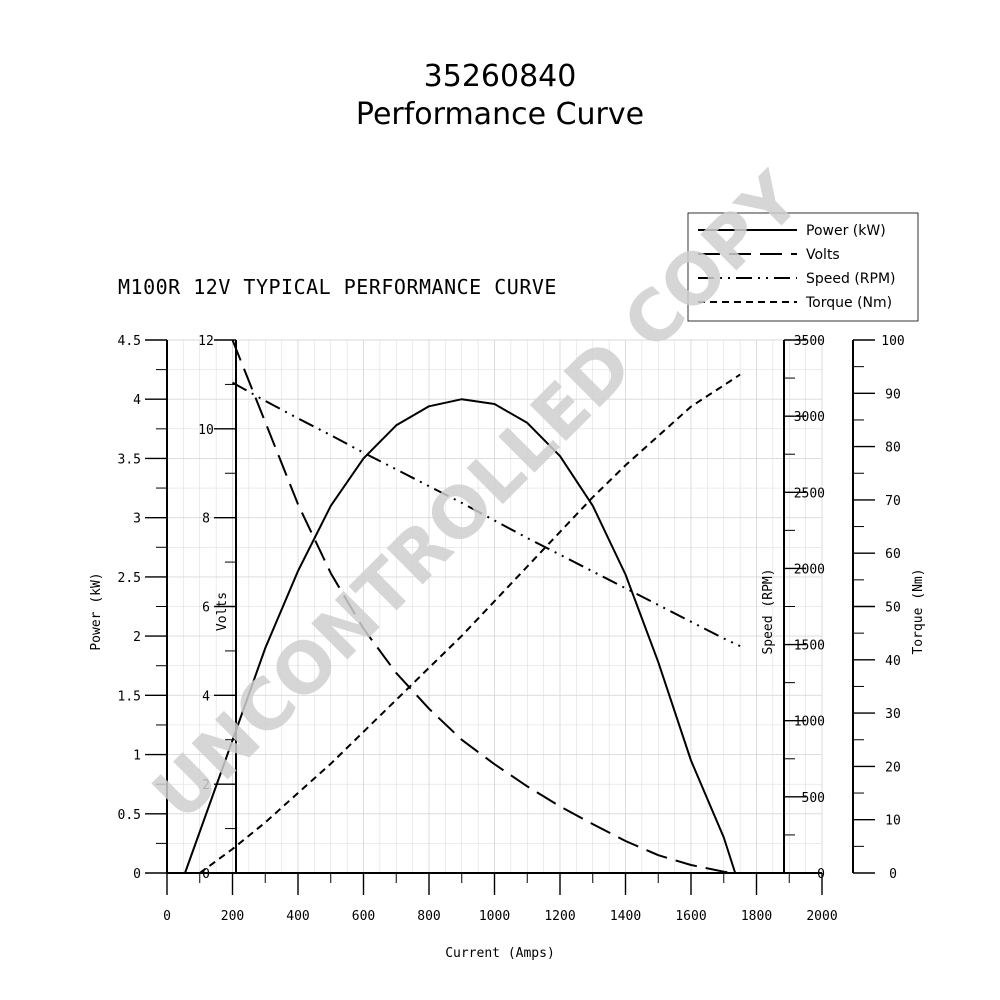 The height and width of the screenshot is (1000, 1000). I want to click on legend-label-volts: Volts, so click(823, 255).